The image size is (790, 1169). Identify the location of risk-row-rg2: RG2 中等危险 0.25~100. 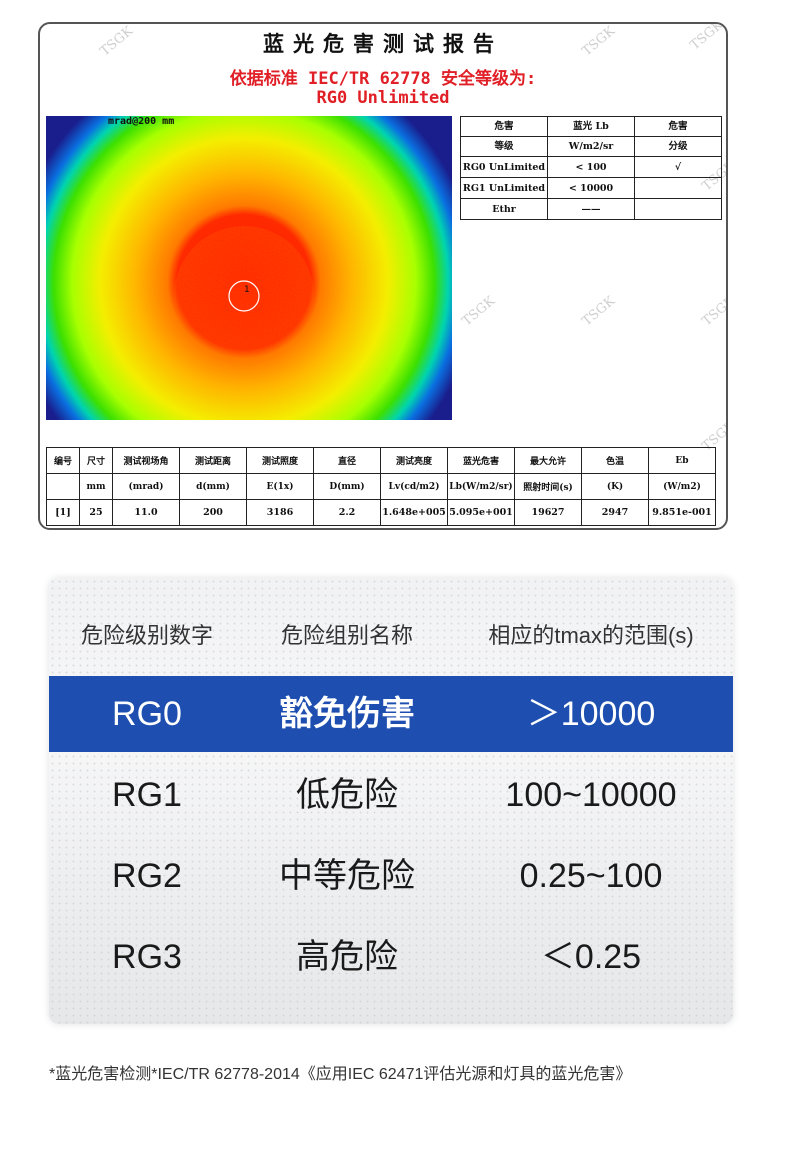
(391, 876).